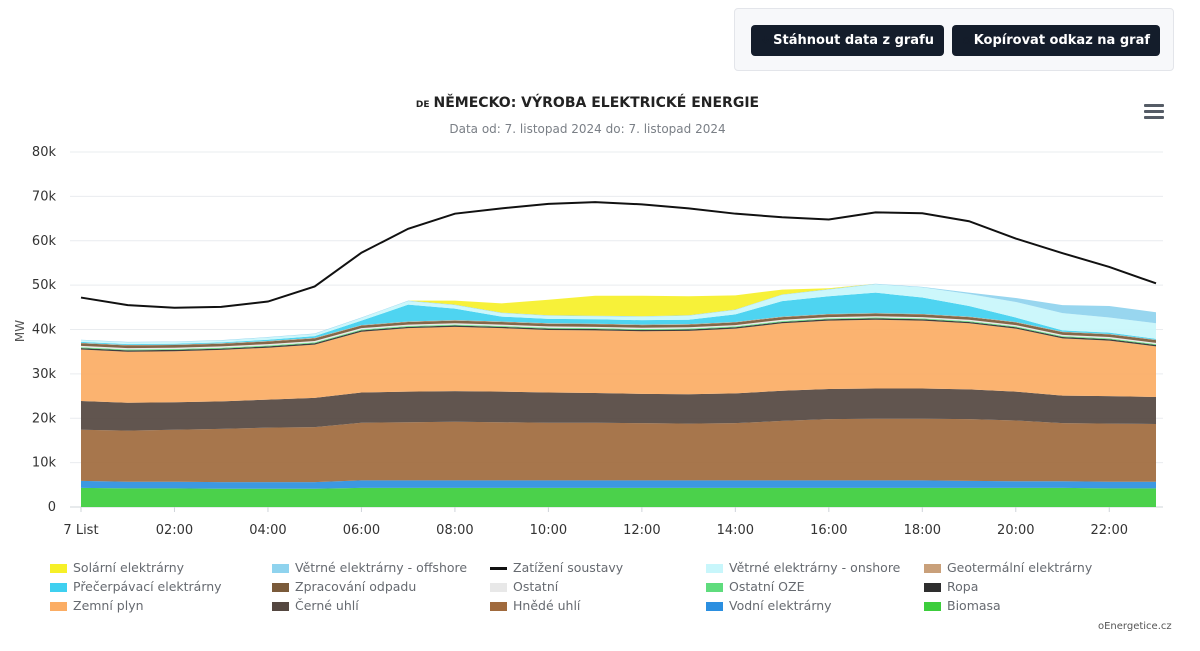 Image resolution: width=1200 pixels, height=651 pixels. Describe the element at coordinates (174, 530) in the screenshot. I see `x-tick-label: 02:00` at that location.